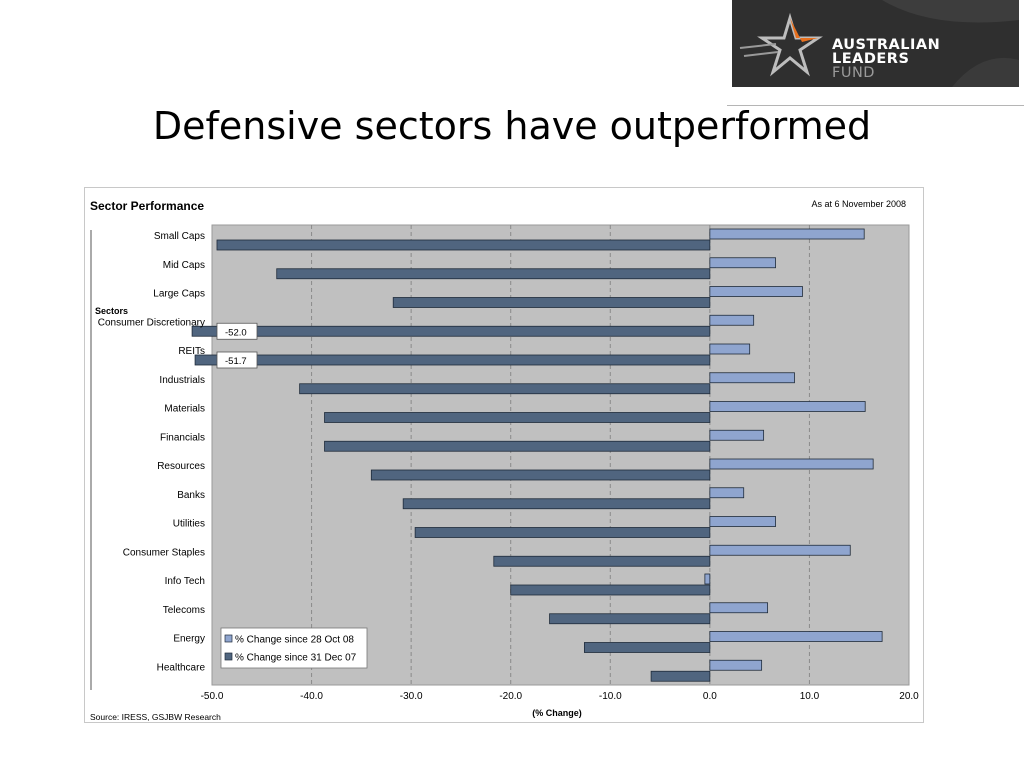 Image resolution: width=1024 pixels, height=768 pixels. What do you see at coordinates (182, 380) in the screenshot?
I see `category-label: Industrials` at bounding box center [182, 380].